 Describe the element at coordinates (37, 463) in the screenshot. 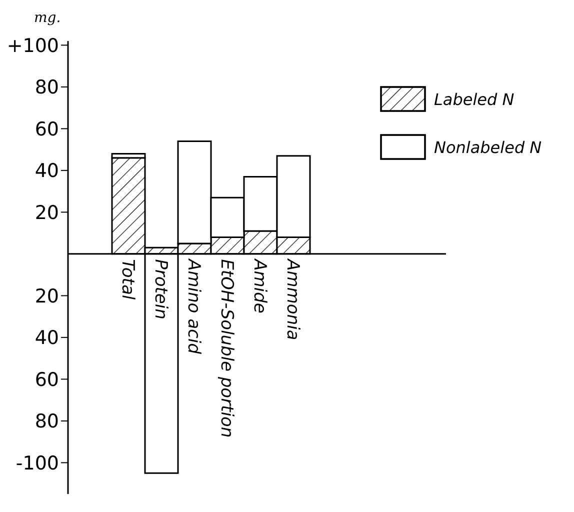

I see `y-tick-label: -100` at that location.